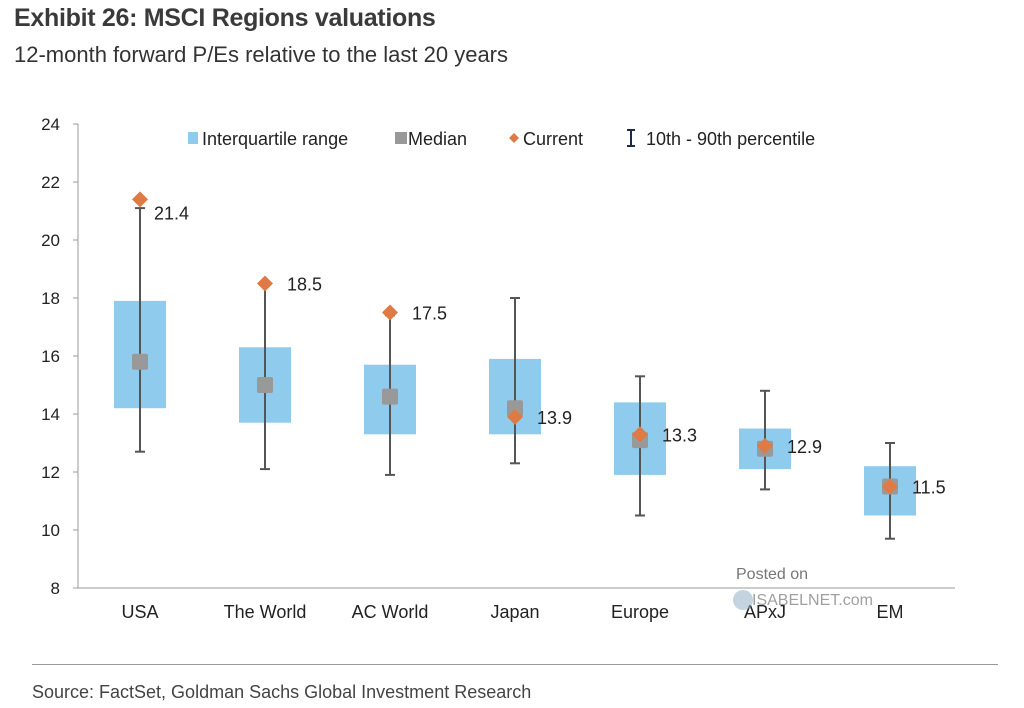 This screenshot has width=1024, height=708. I want to click on chart-title: Exhibit 26: MSCI Regions valuations, so click(225, 18).